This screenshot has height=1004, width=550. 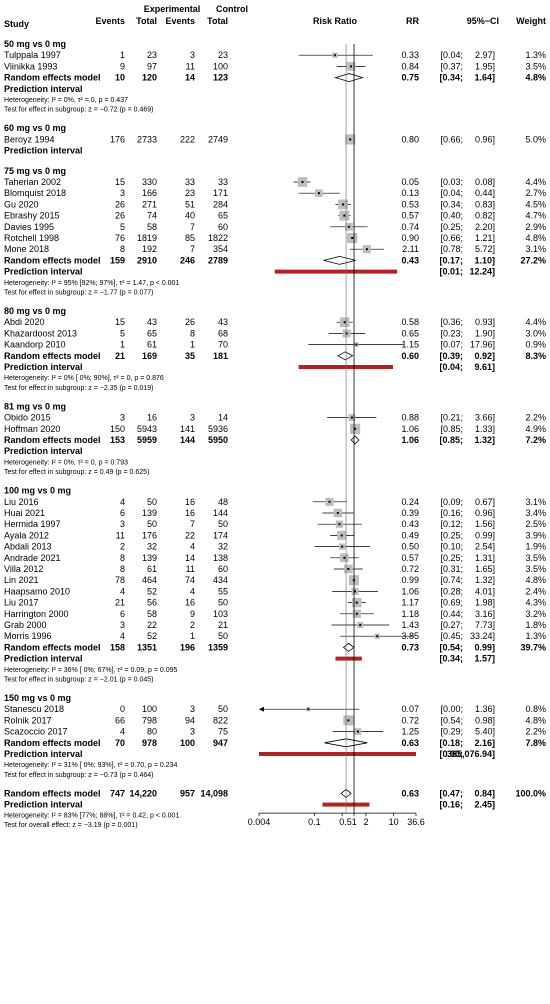 I want to click on group-6-study-0-name: Stanescu 2018, so click(x=34, y=709).